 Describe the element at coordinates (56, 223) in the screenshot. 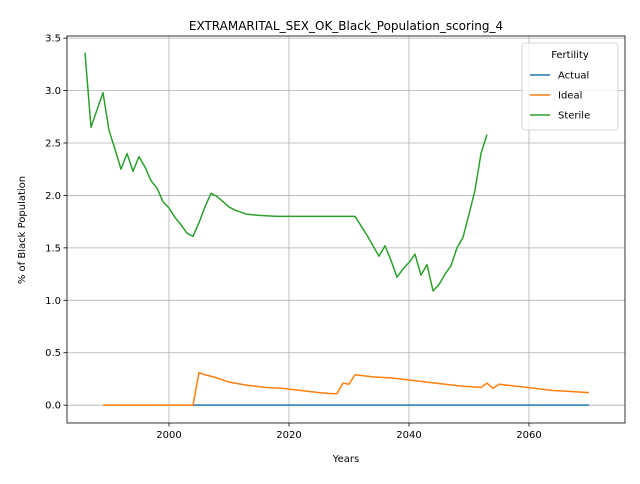

I see `y-axis-ticks: 0.0 0.5 1.0 1.5 2.0 2.5 3.0 3.5` at that location.